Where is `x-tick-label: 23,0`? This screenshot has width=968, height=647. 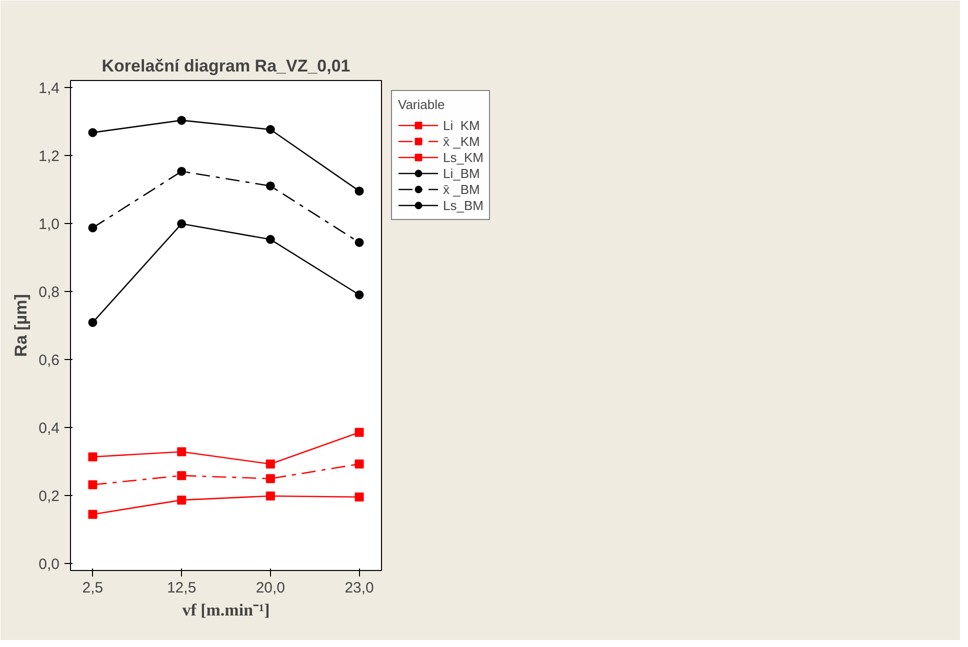 x-tick-label: 23,0 is located at coordinates (359, 588).